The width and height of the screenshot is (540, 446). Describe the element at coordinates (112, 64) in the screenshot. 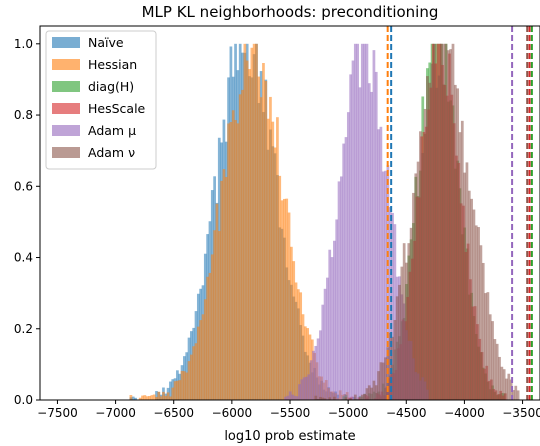

I see `legend-entry-label: Hessian` at that location.